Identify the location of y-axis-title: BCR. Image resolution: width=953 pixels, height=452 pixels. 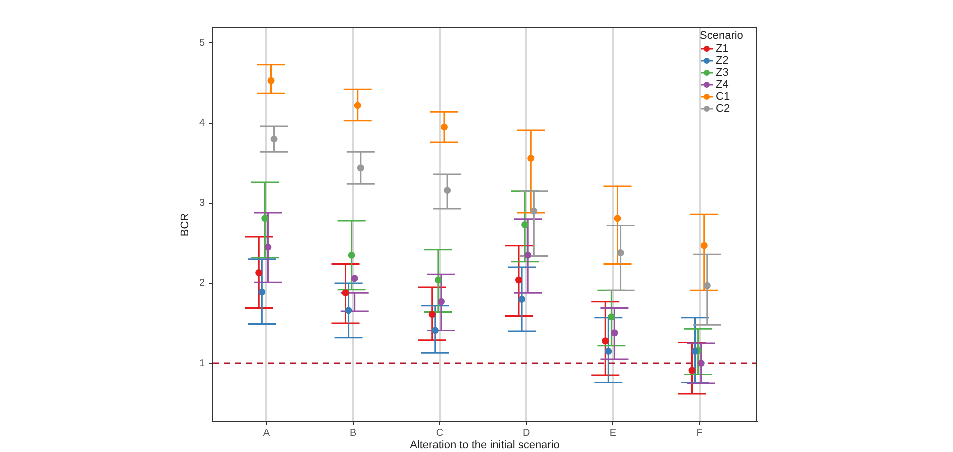
(186, 225).